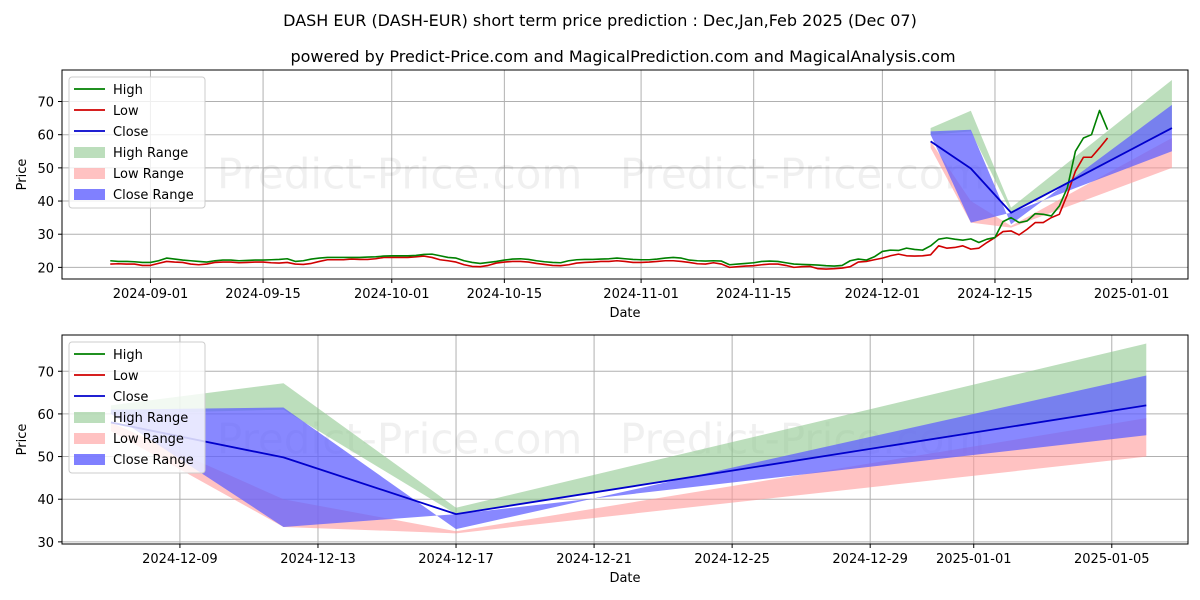 The image size is (1200, 600). I want to click on top-y-tick-label: 20, so click(45, 268).